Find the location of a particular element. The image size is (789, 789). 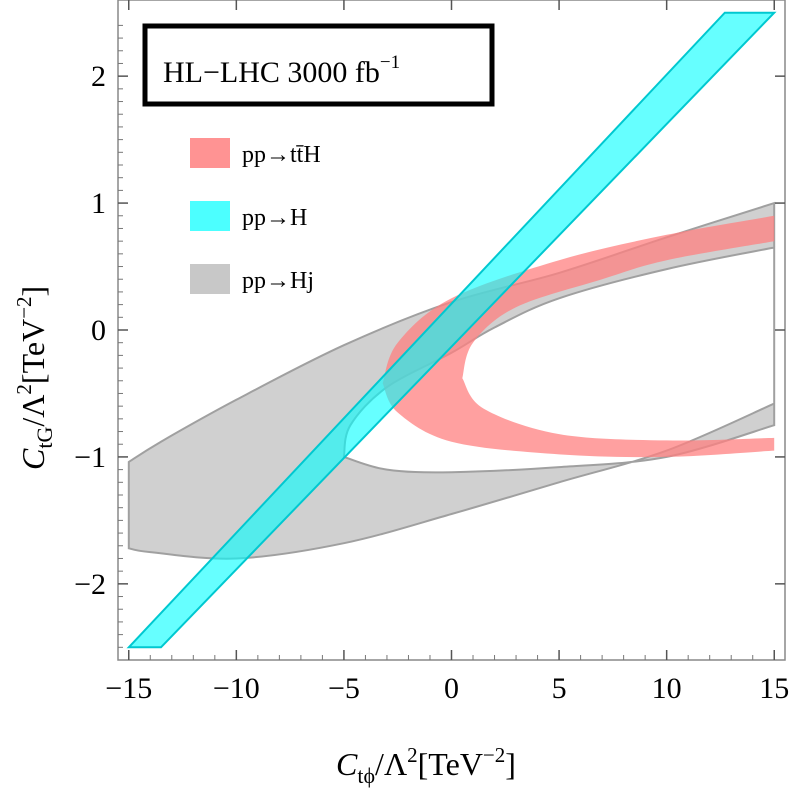

x-tick-label: 15 is located at coordinates (774, 688).